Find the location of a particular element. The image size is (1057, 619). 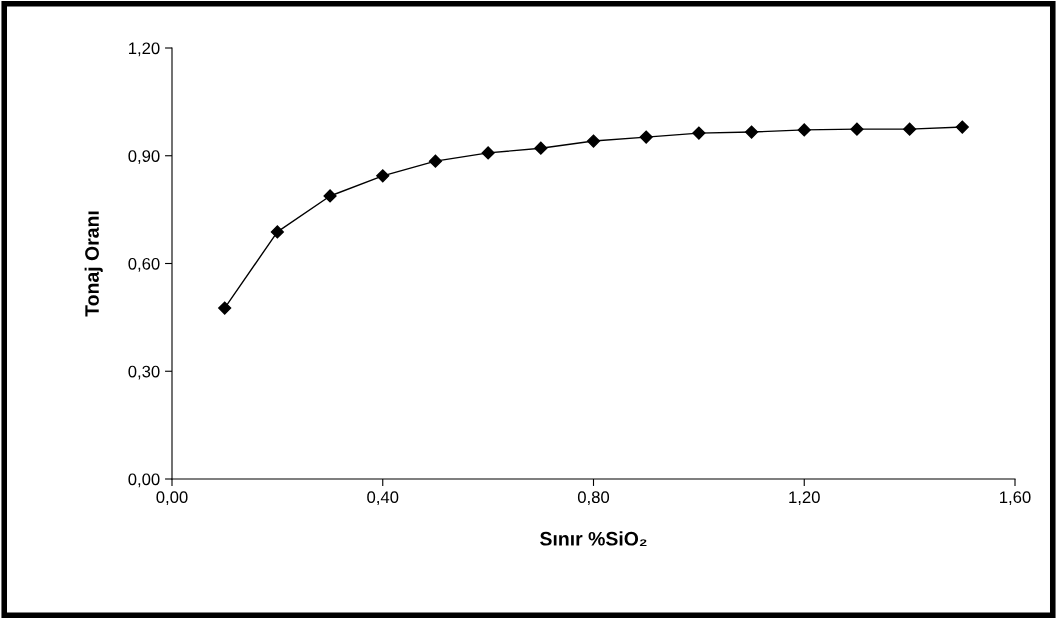

x-tick-label: 1,20 is located at coordinates (804, 498).